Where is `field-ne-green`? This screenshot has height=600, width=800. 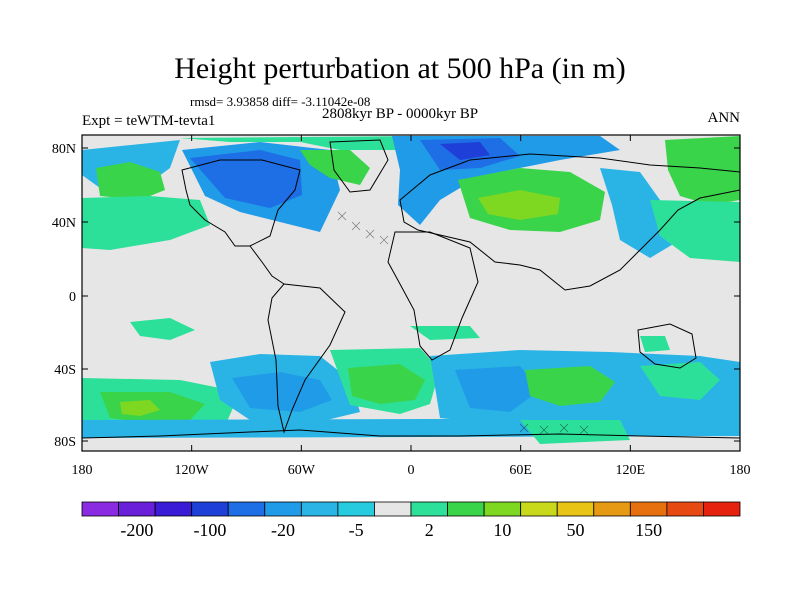
field-ne-green is located at coordinates (702, 170).